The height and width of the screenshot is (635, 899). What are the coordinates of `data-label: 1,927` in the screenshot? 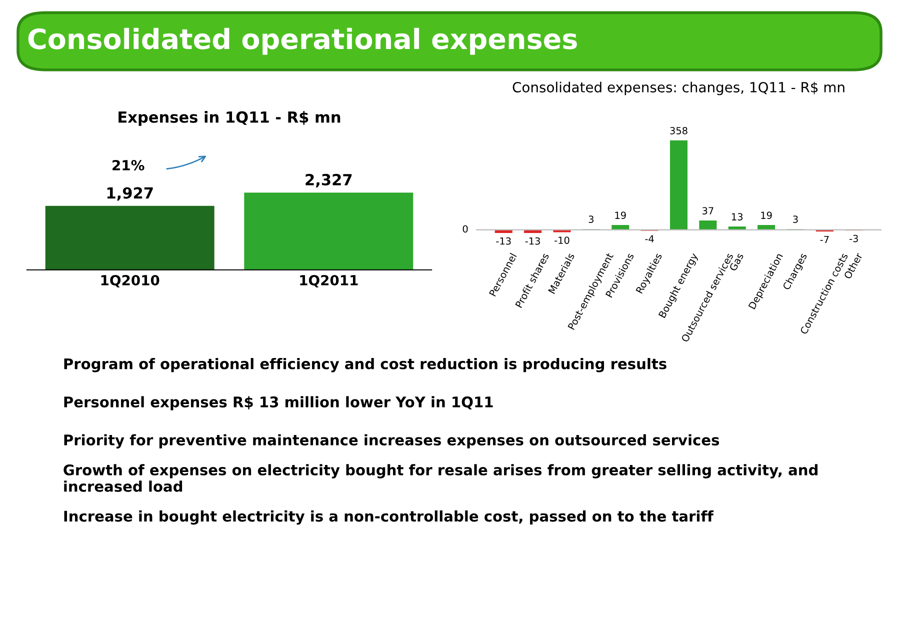 It's located at (130, 194).